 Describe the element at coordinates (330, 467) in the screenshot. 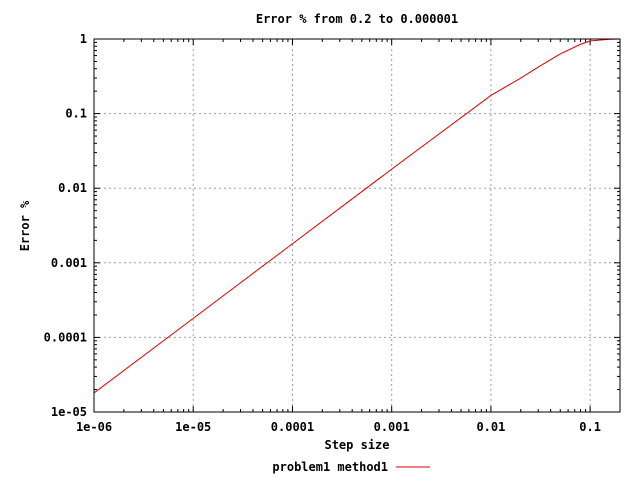

I see `legend-label: problem1 method1` at that location.